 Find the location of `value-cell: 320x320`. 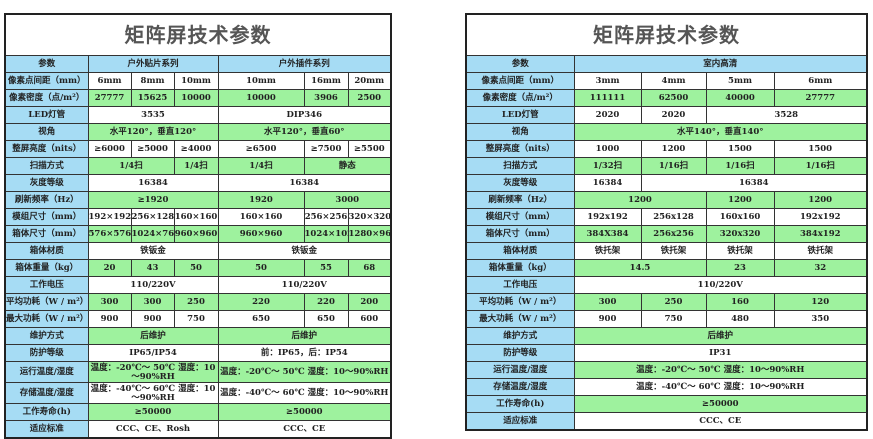

value-cell: 320x320 is located at coordinates (740, 234).